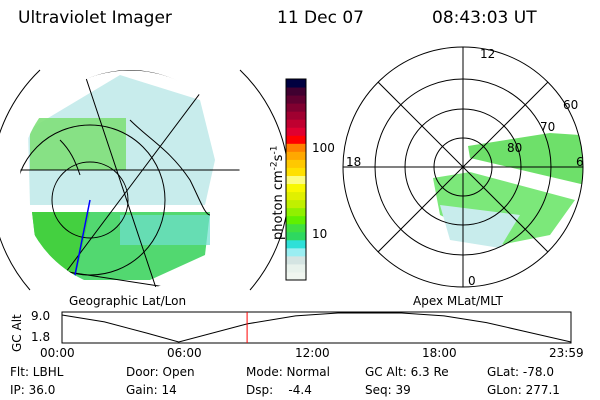 Image resolution: width=600 pixels, height=400 pixels. What do you see at coordinates (523, 390) in the screenshot?
I see `info-glon: GLon: 277.1` at bounding box center [523, 390].